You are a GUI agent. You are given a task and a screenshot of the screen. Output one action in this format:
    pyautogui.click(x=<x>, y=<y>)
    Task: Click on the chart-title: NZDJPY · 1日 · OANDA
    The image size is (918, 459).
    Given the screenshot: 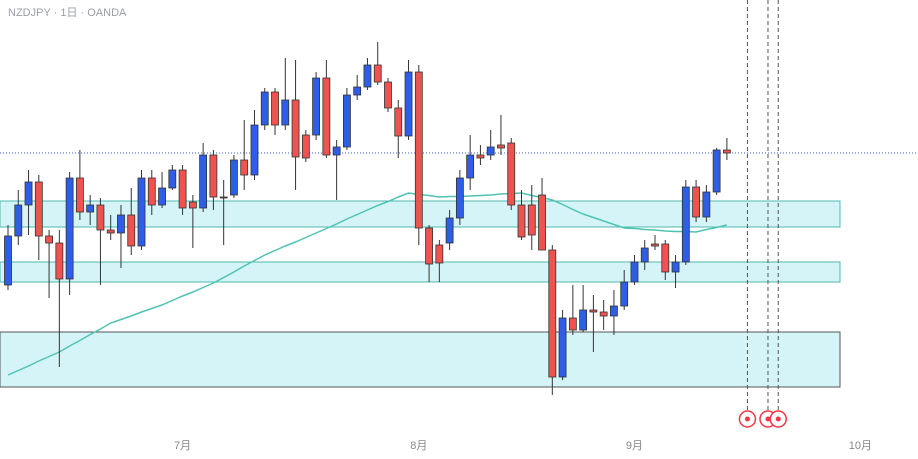 What is the action you would take?
    pyautogui.click(x=67, y=13)
    